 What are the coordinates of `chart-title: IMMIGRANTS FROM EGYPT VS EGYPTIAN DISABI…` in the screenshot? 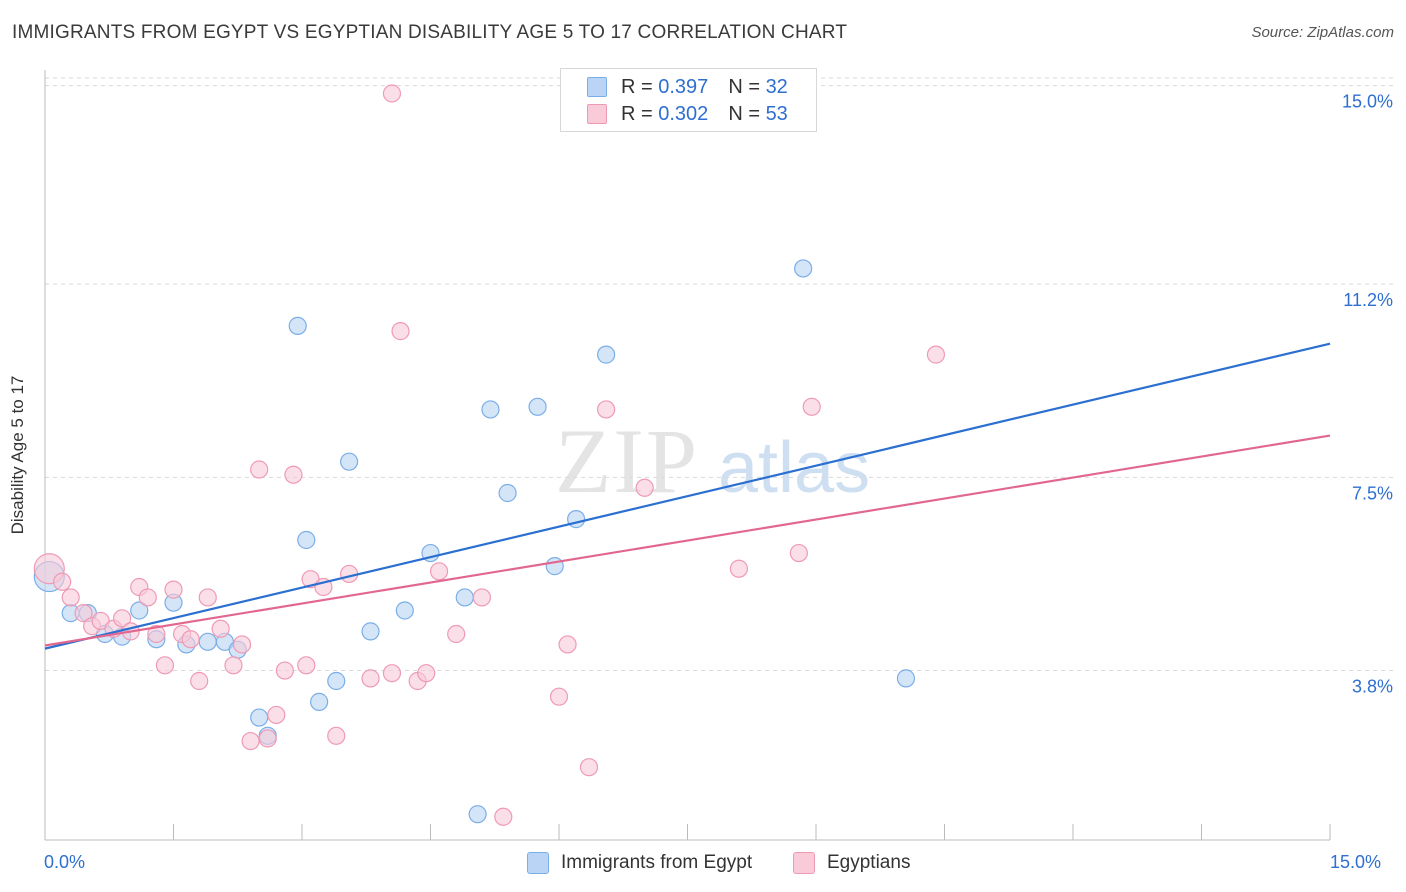 It's located at (430, 32).